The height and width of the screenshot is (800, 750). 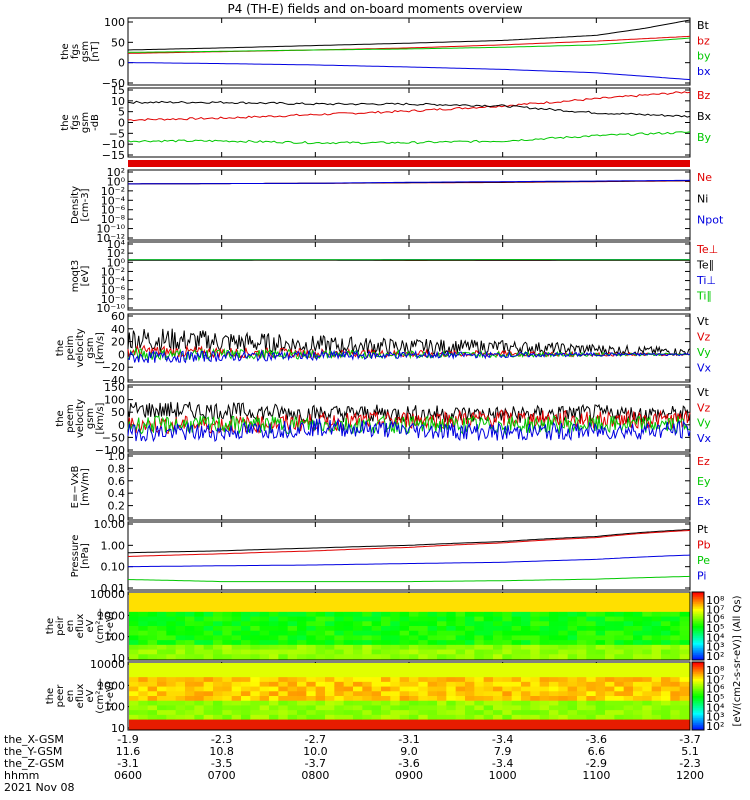 I want to click on footer-value: 0600, so click(x=128, y=775).